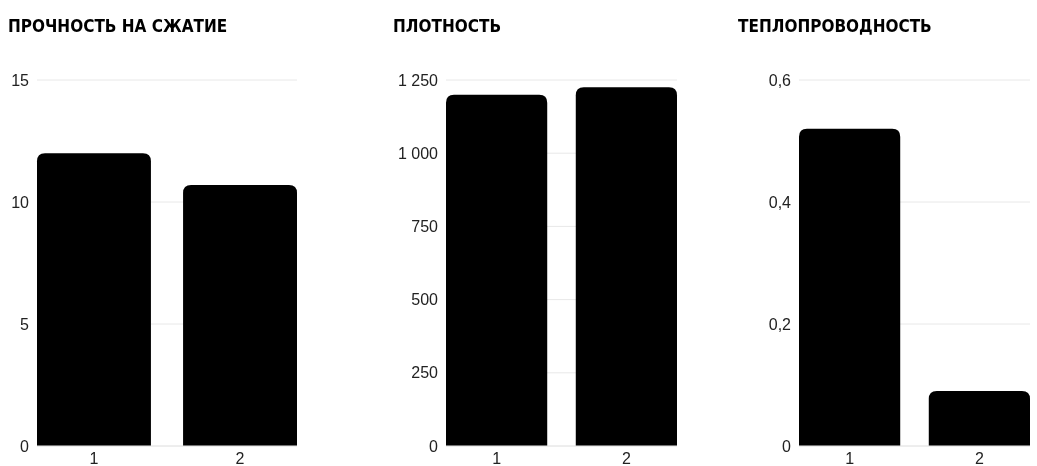 The image size is (1037, 466). Describe the element at coordinates (20, 80) in the screenshot. I see `y-tick-label: 15` at that location.